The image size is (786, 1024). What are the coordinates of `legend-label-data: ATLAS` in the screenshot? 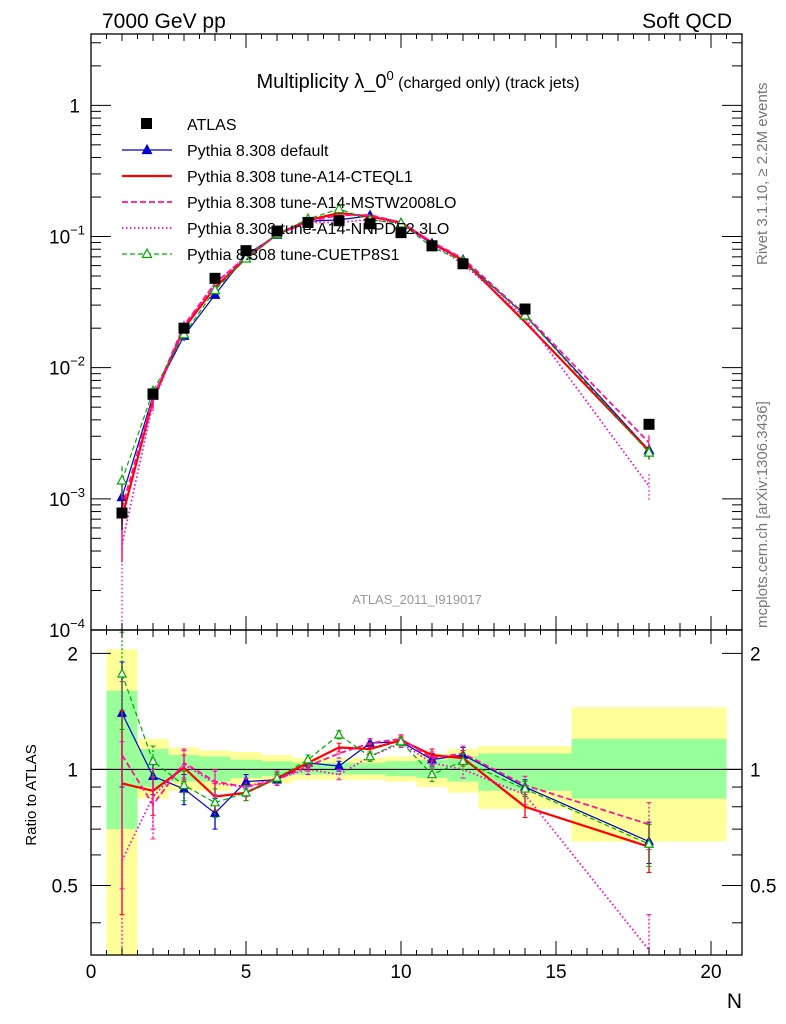 It's located at (212, 125).